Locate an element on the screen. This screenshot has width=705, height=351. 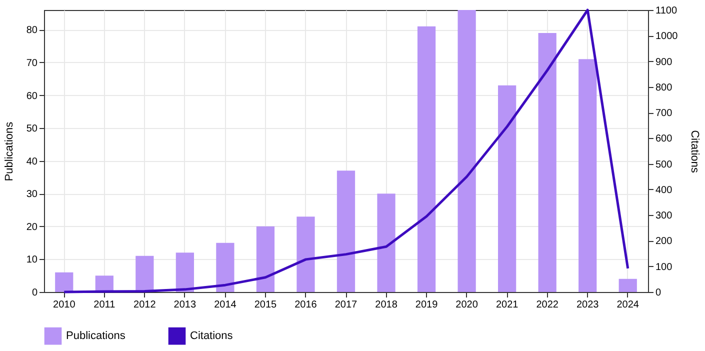
y2-tick-label: 400 is located at coordinates (664, 190).